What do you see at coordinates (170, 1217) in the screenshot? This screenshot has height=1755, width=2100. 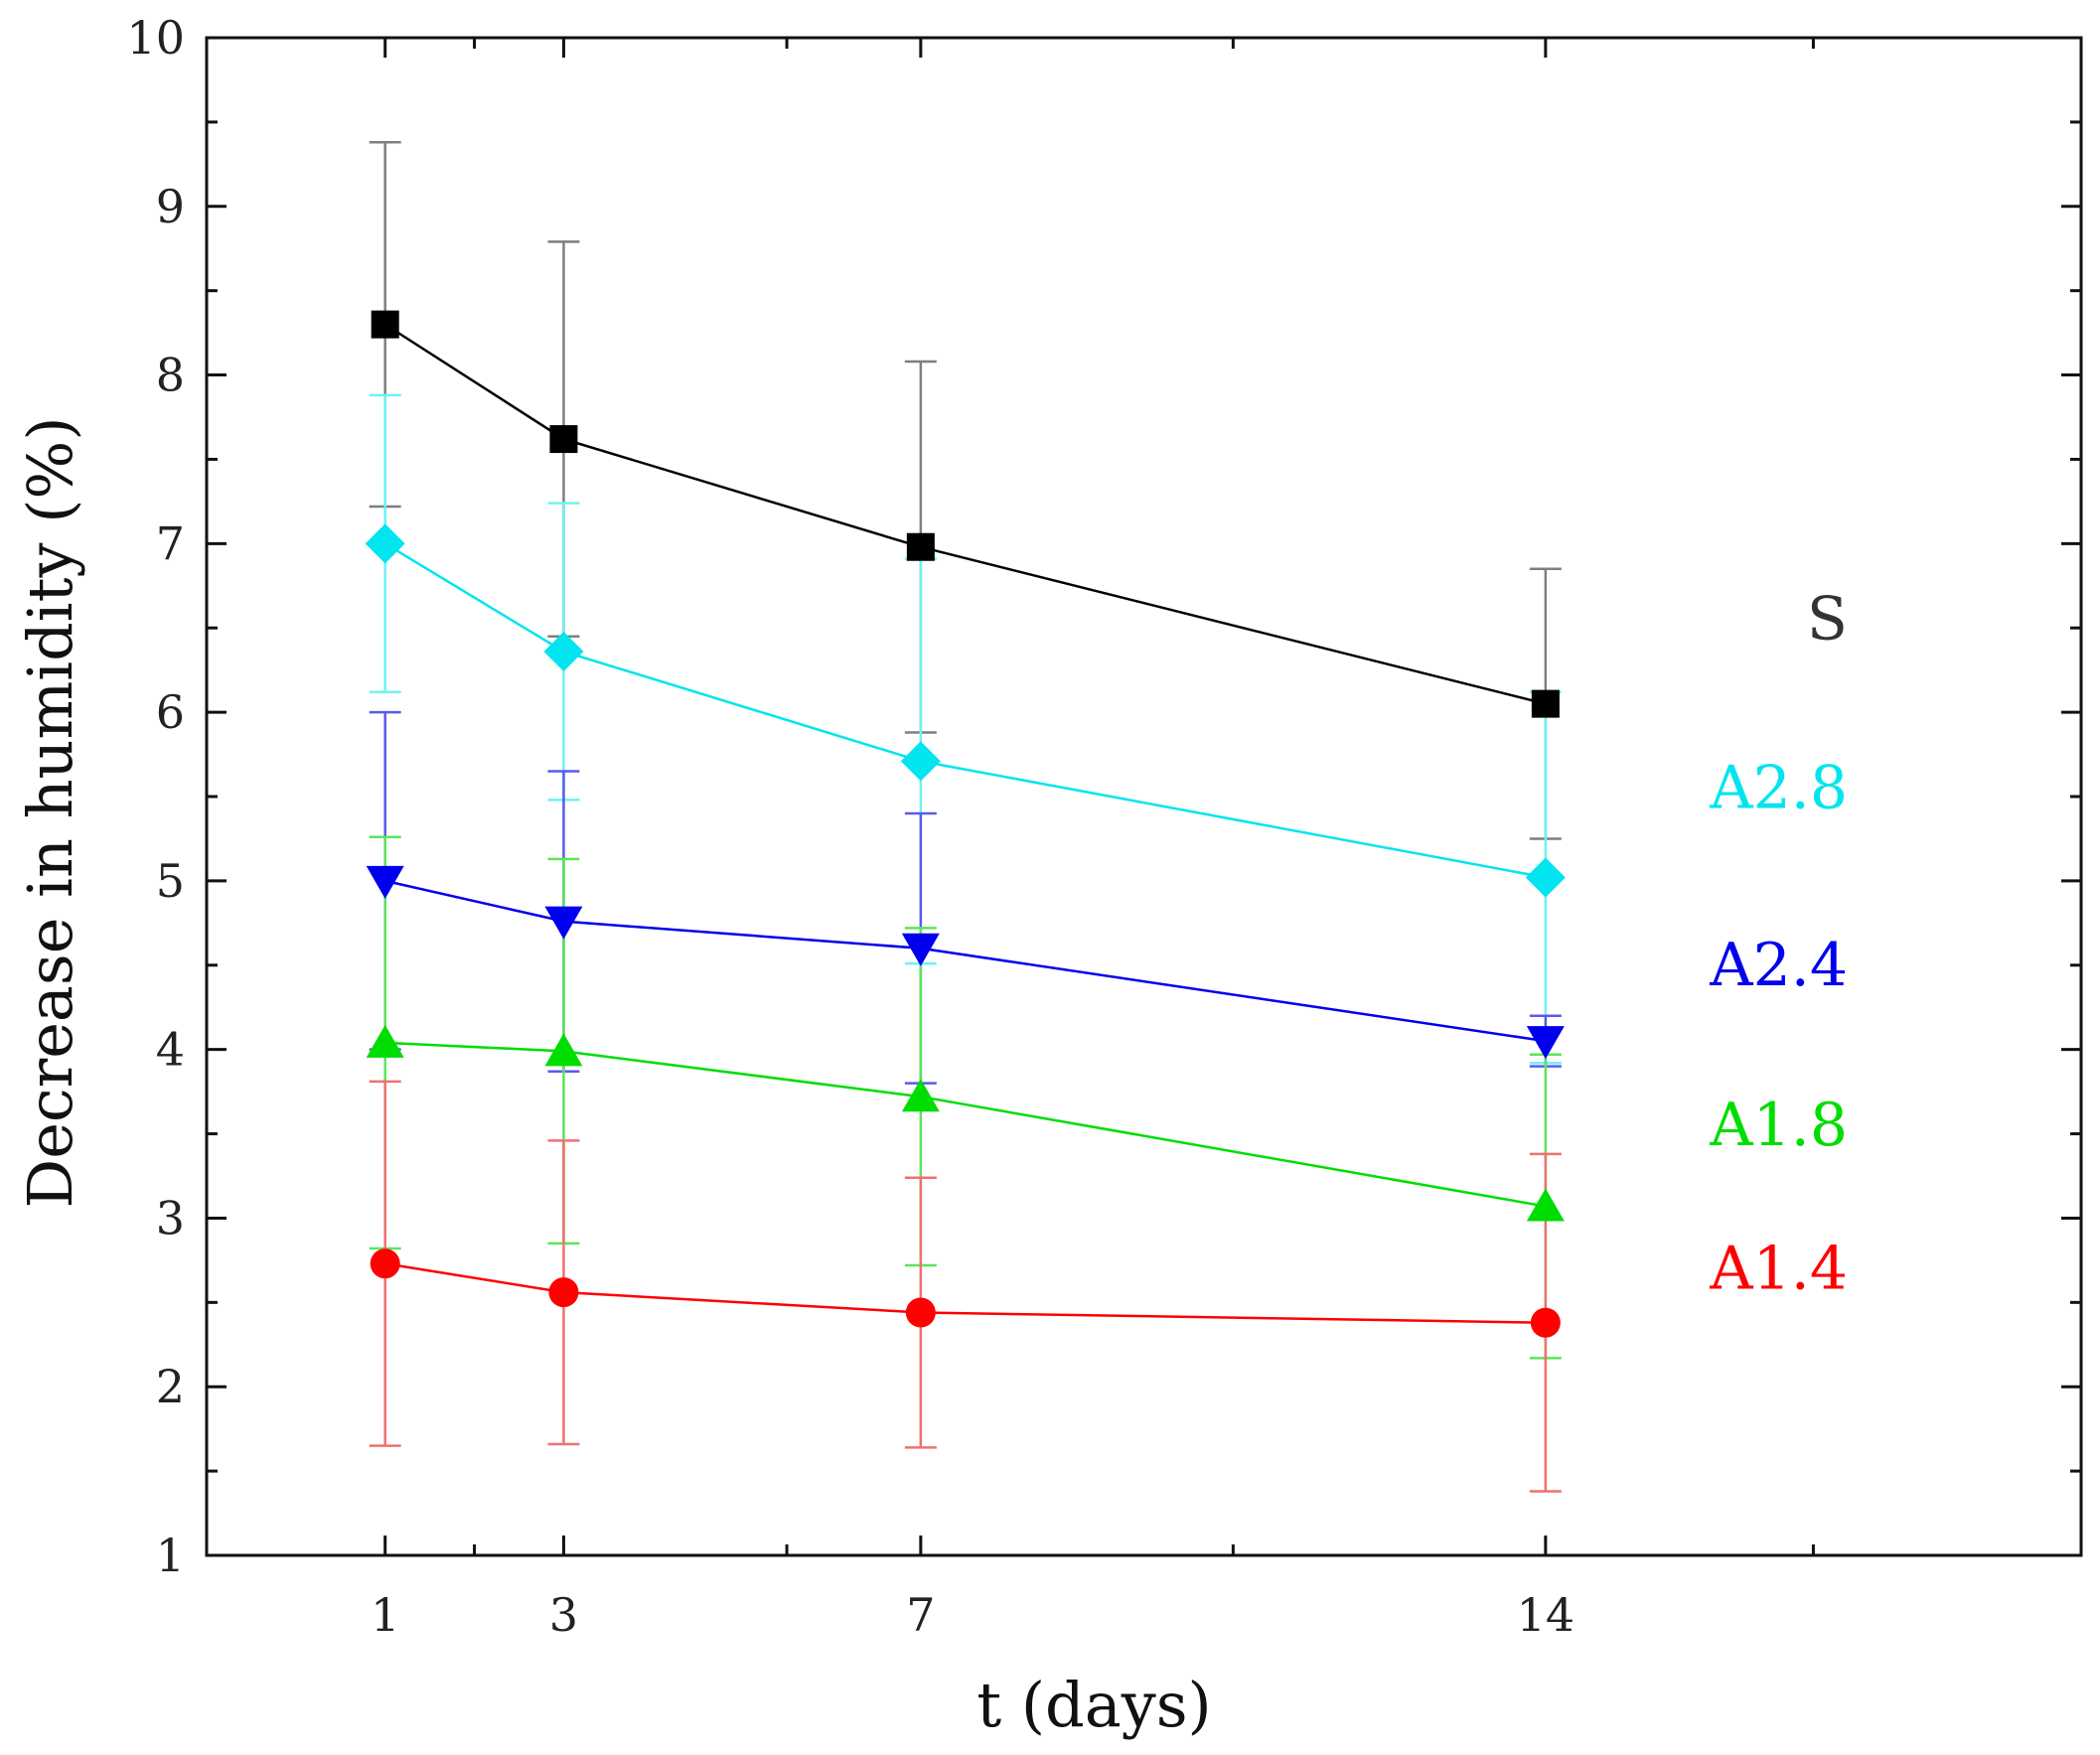 I see `y-tick-label-2: 3` at bounding box center [170, 1217].